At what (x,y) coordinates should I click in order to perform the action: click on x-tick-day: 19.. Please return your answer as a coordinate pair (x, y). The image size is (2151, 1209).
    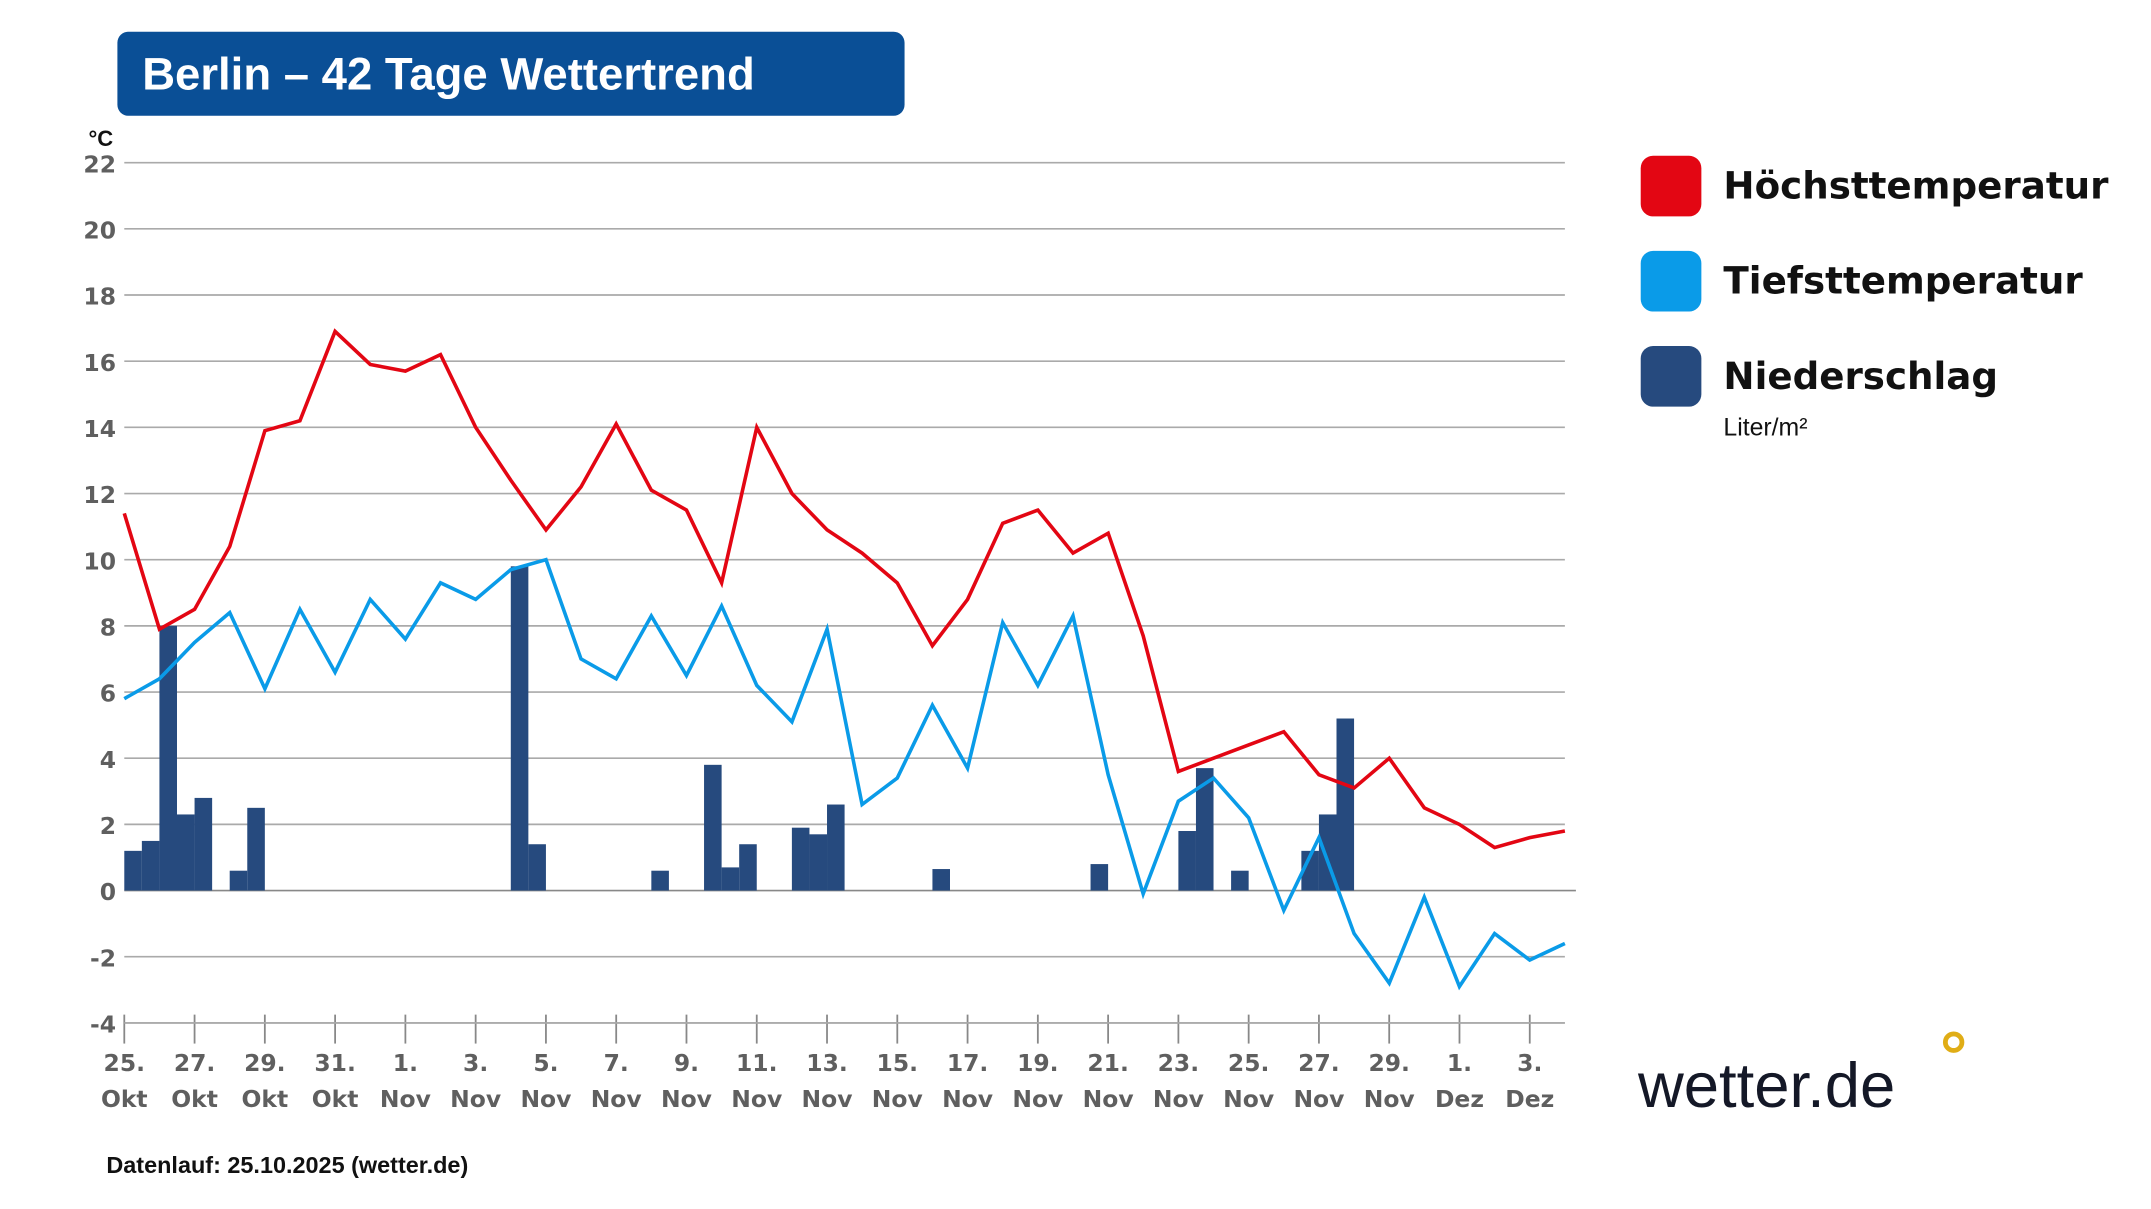
    Looking at the image, I should click on (1037, 1063).